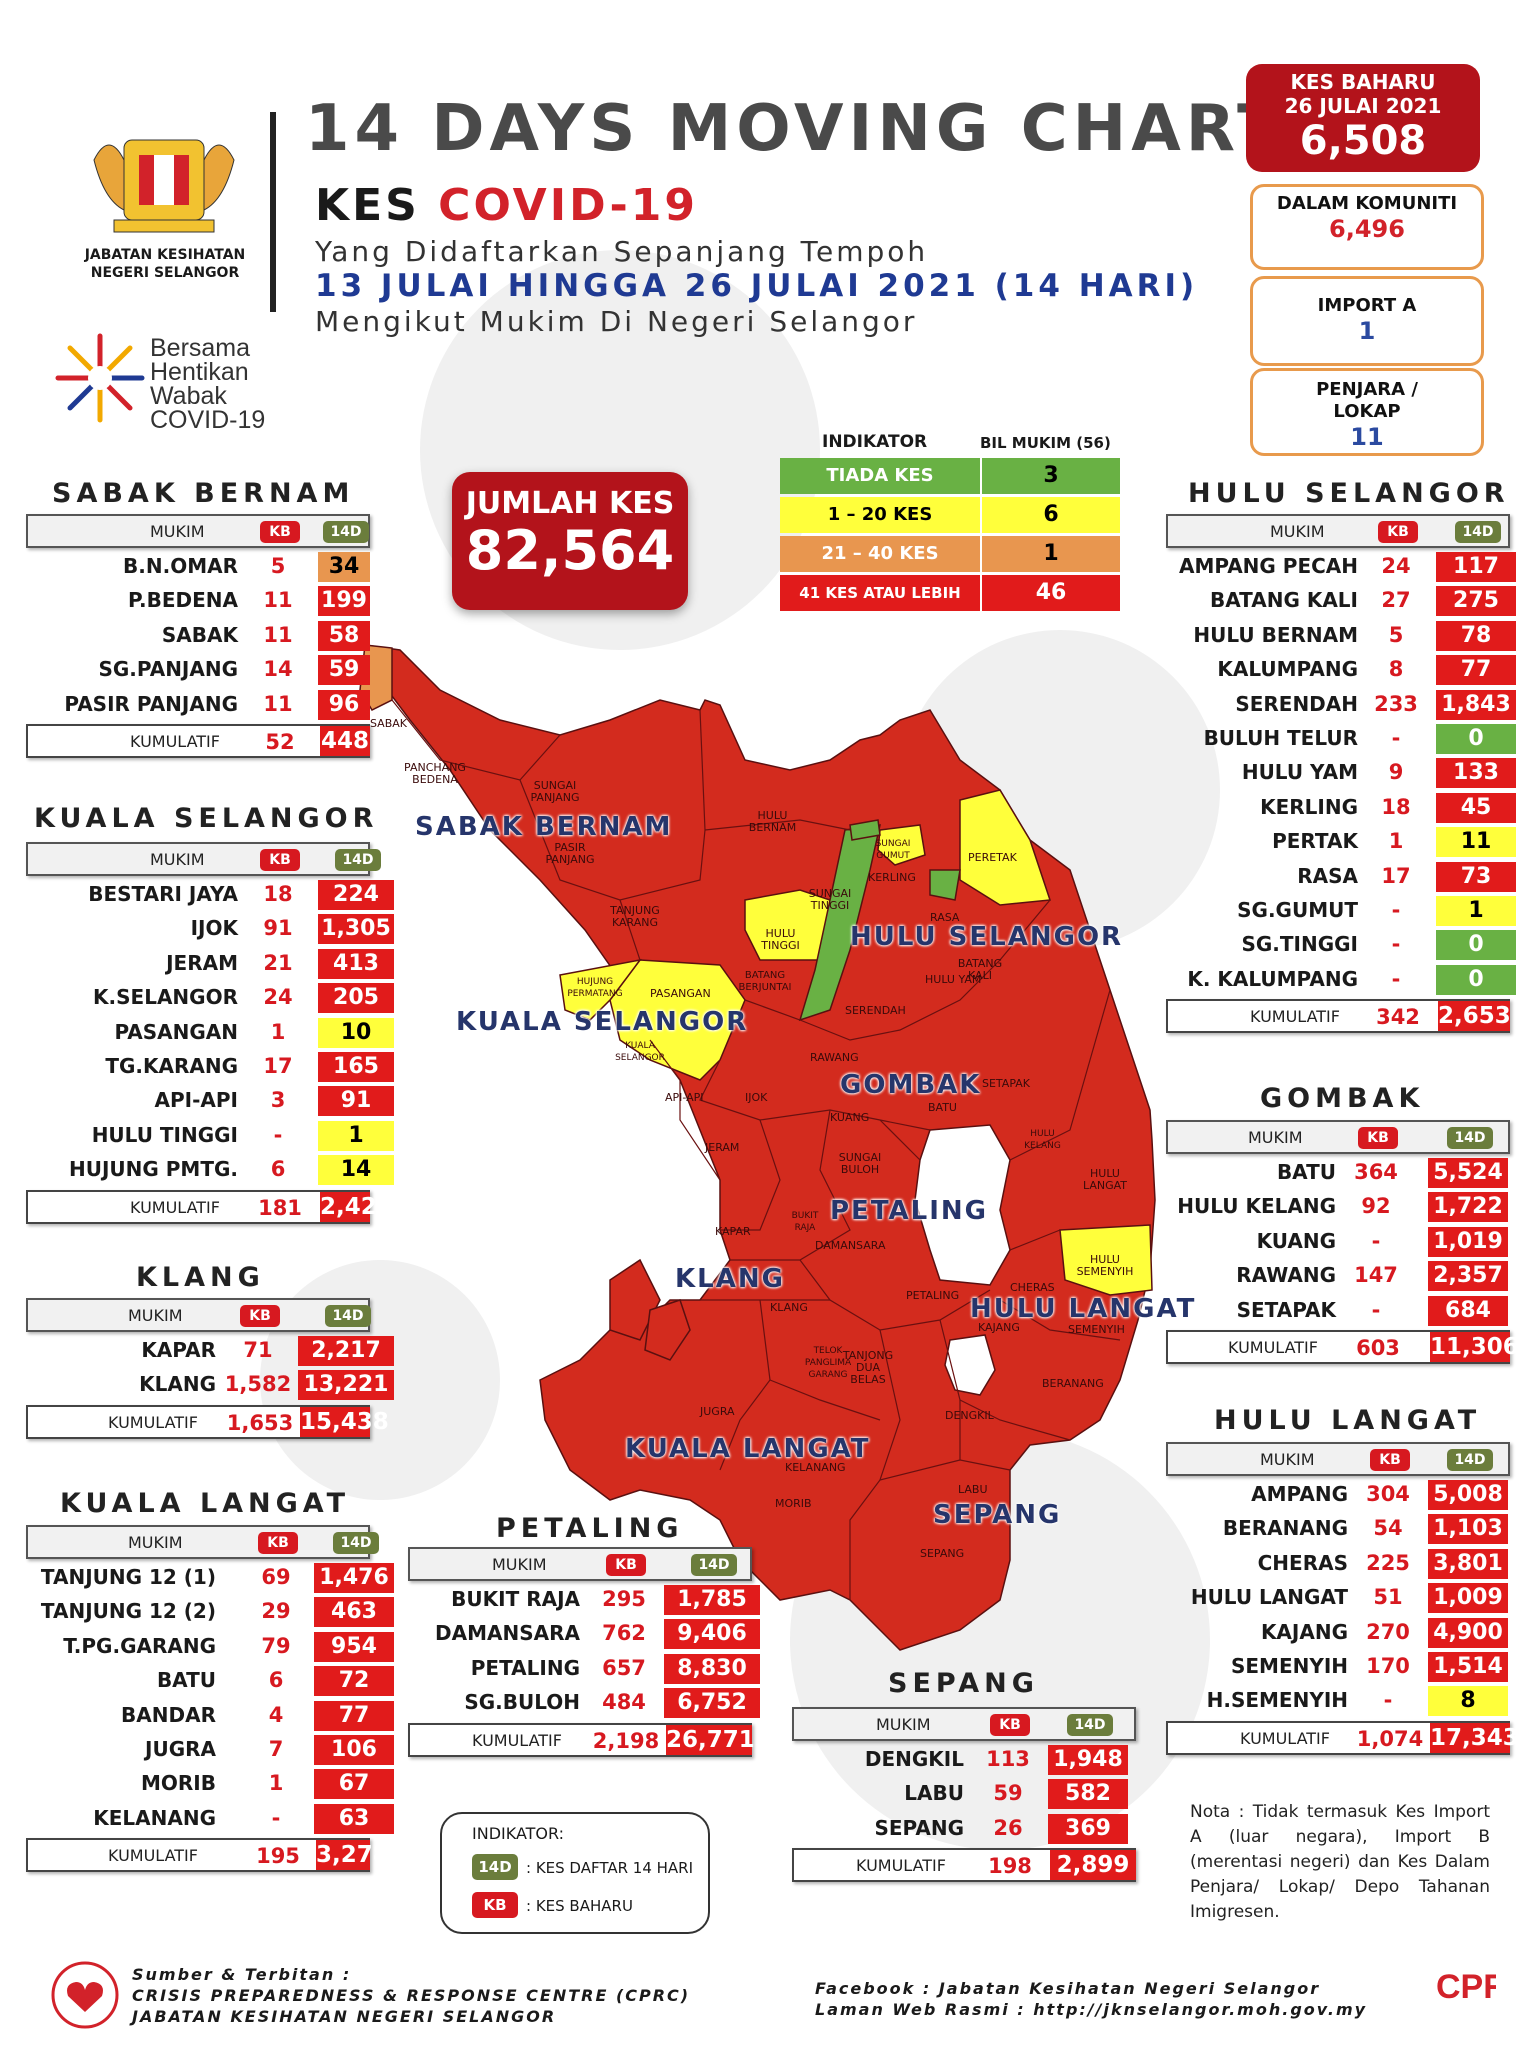 The width and height of the screenshot is (1536, 2048). What do you see at coordinates (875, 1010) in the screenshot?
I see `map-label: SERENDAH` at bounding box center [875, 1010].